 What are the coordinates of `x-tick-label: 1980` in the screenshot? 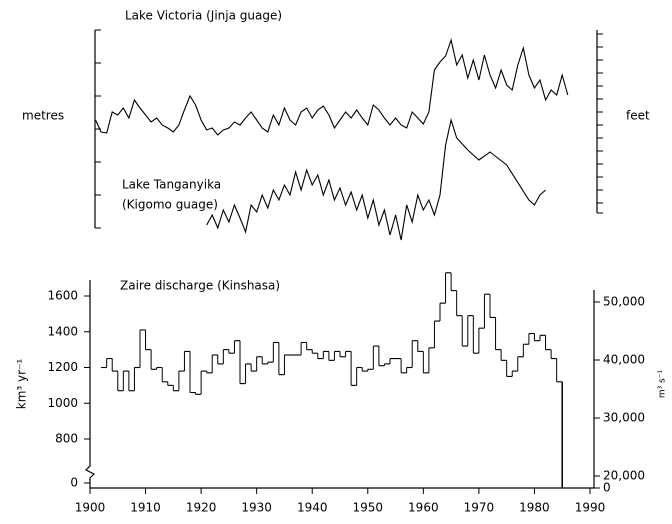 It's located at (534, 508).